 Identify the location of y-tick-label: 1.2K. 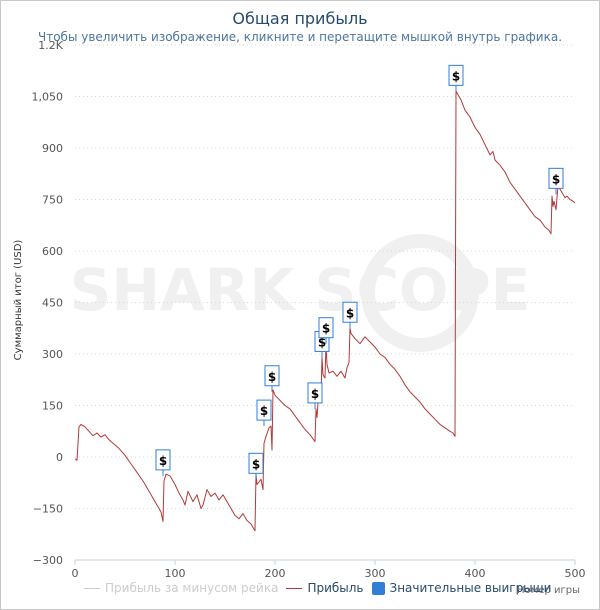
(50, 45).